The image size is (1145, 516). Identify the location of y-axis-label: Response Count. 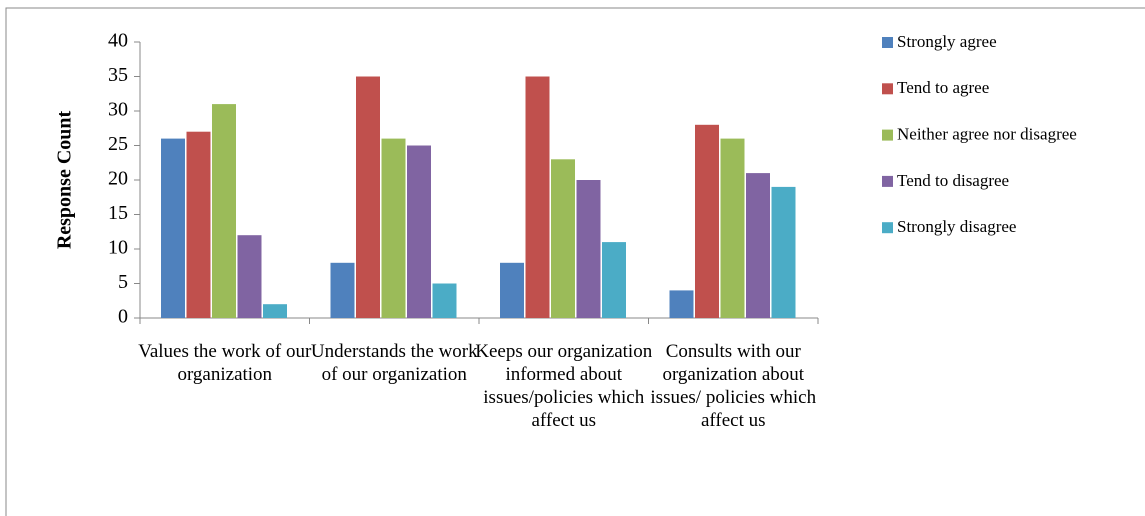
(65, 179).